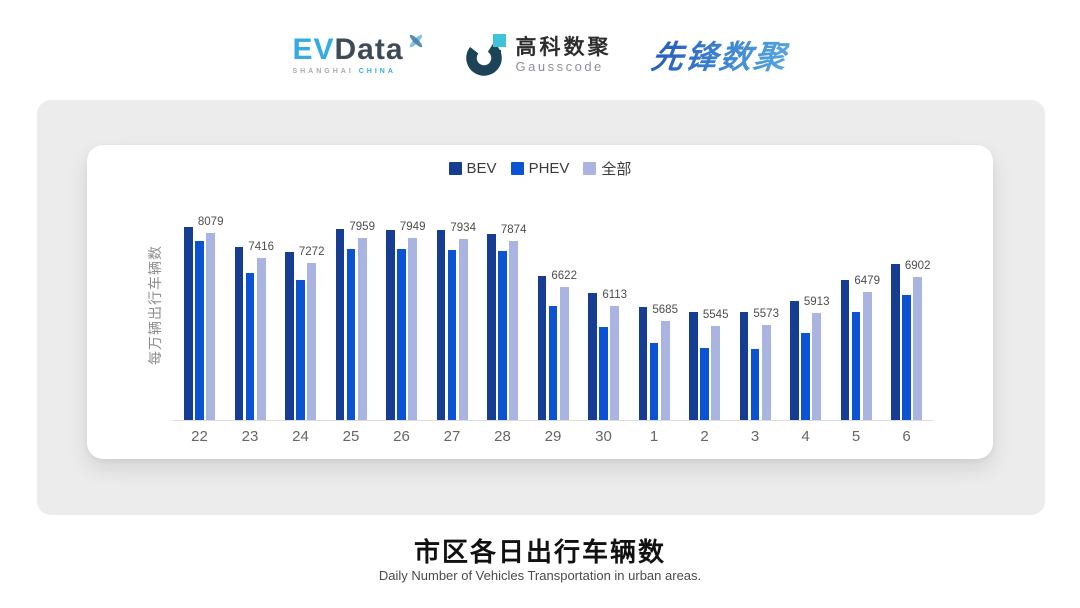 This screenshot has width=1080, height=608. I want to click on bar-group: 8079 22, so click(203, 330).